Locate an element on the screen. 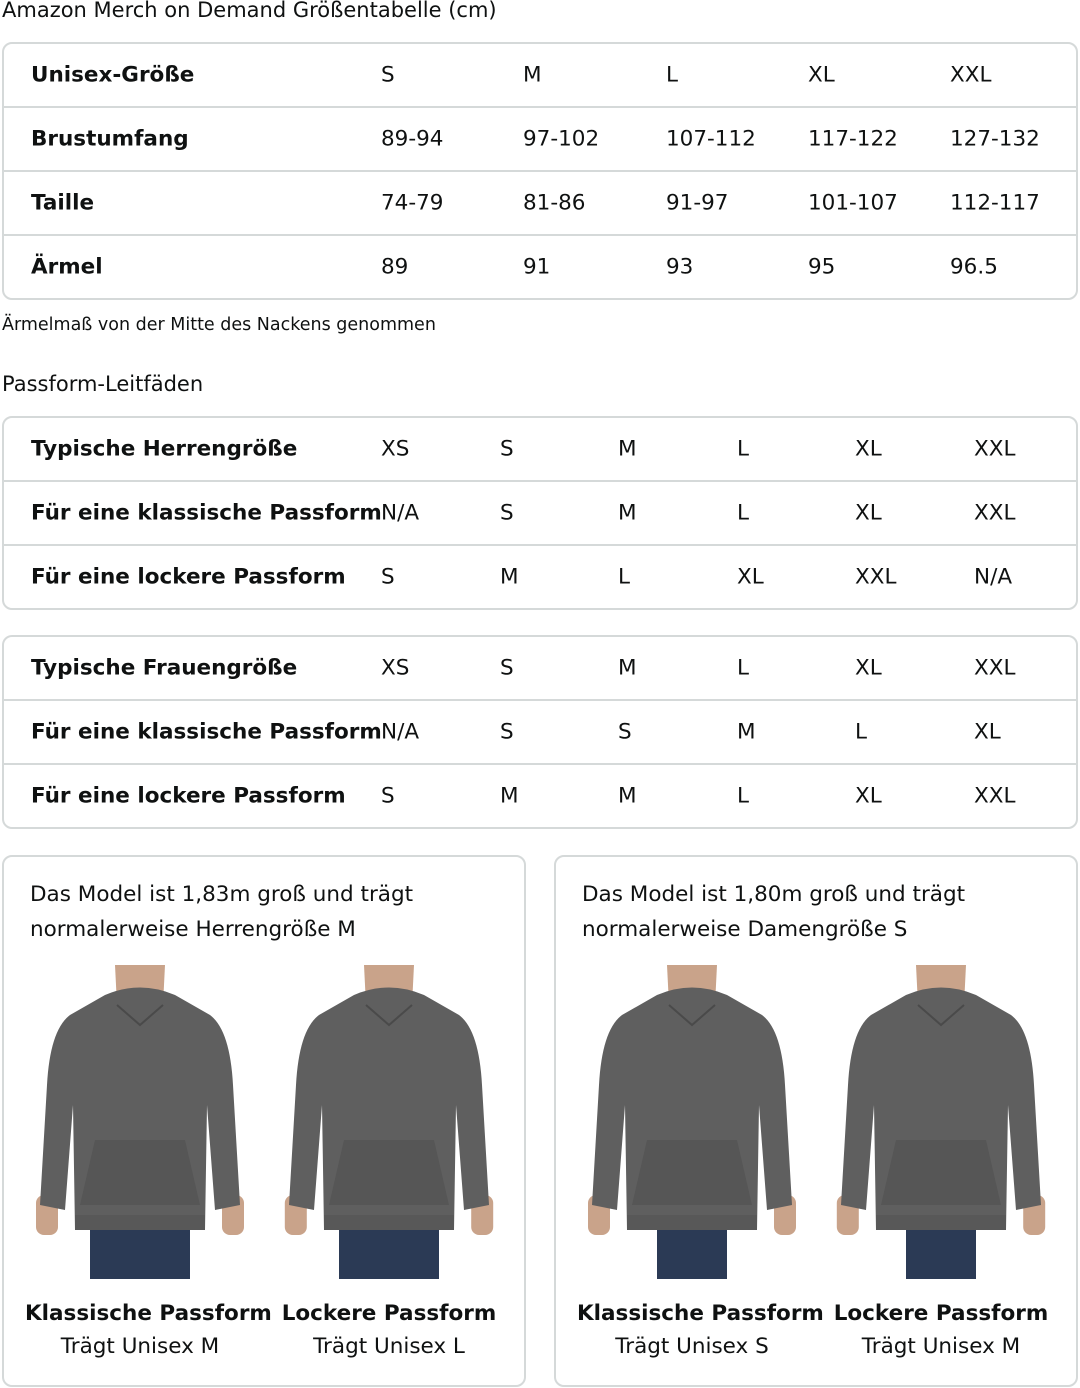  table-cell: 89 is located at coordinates (395, 267).